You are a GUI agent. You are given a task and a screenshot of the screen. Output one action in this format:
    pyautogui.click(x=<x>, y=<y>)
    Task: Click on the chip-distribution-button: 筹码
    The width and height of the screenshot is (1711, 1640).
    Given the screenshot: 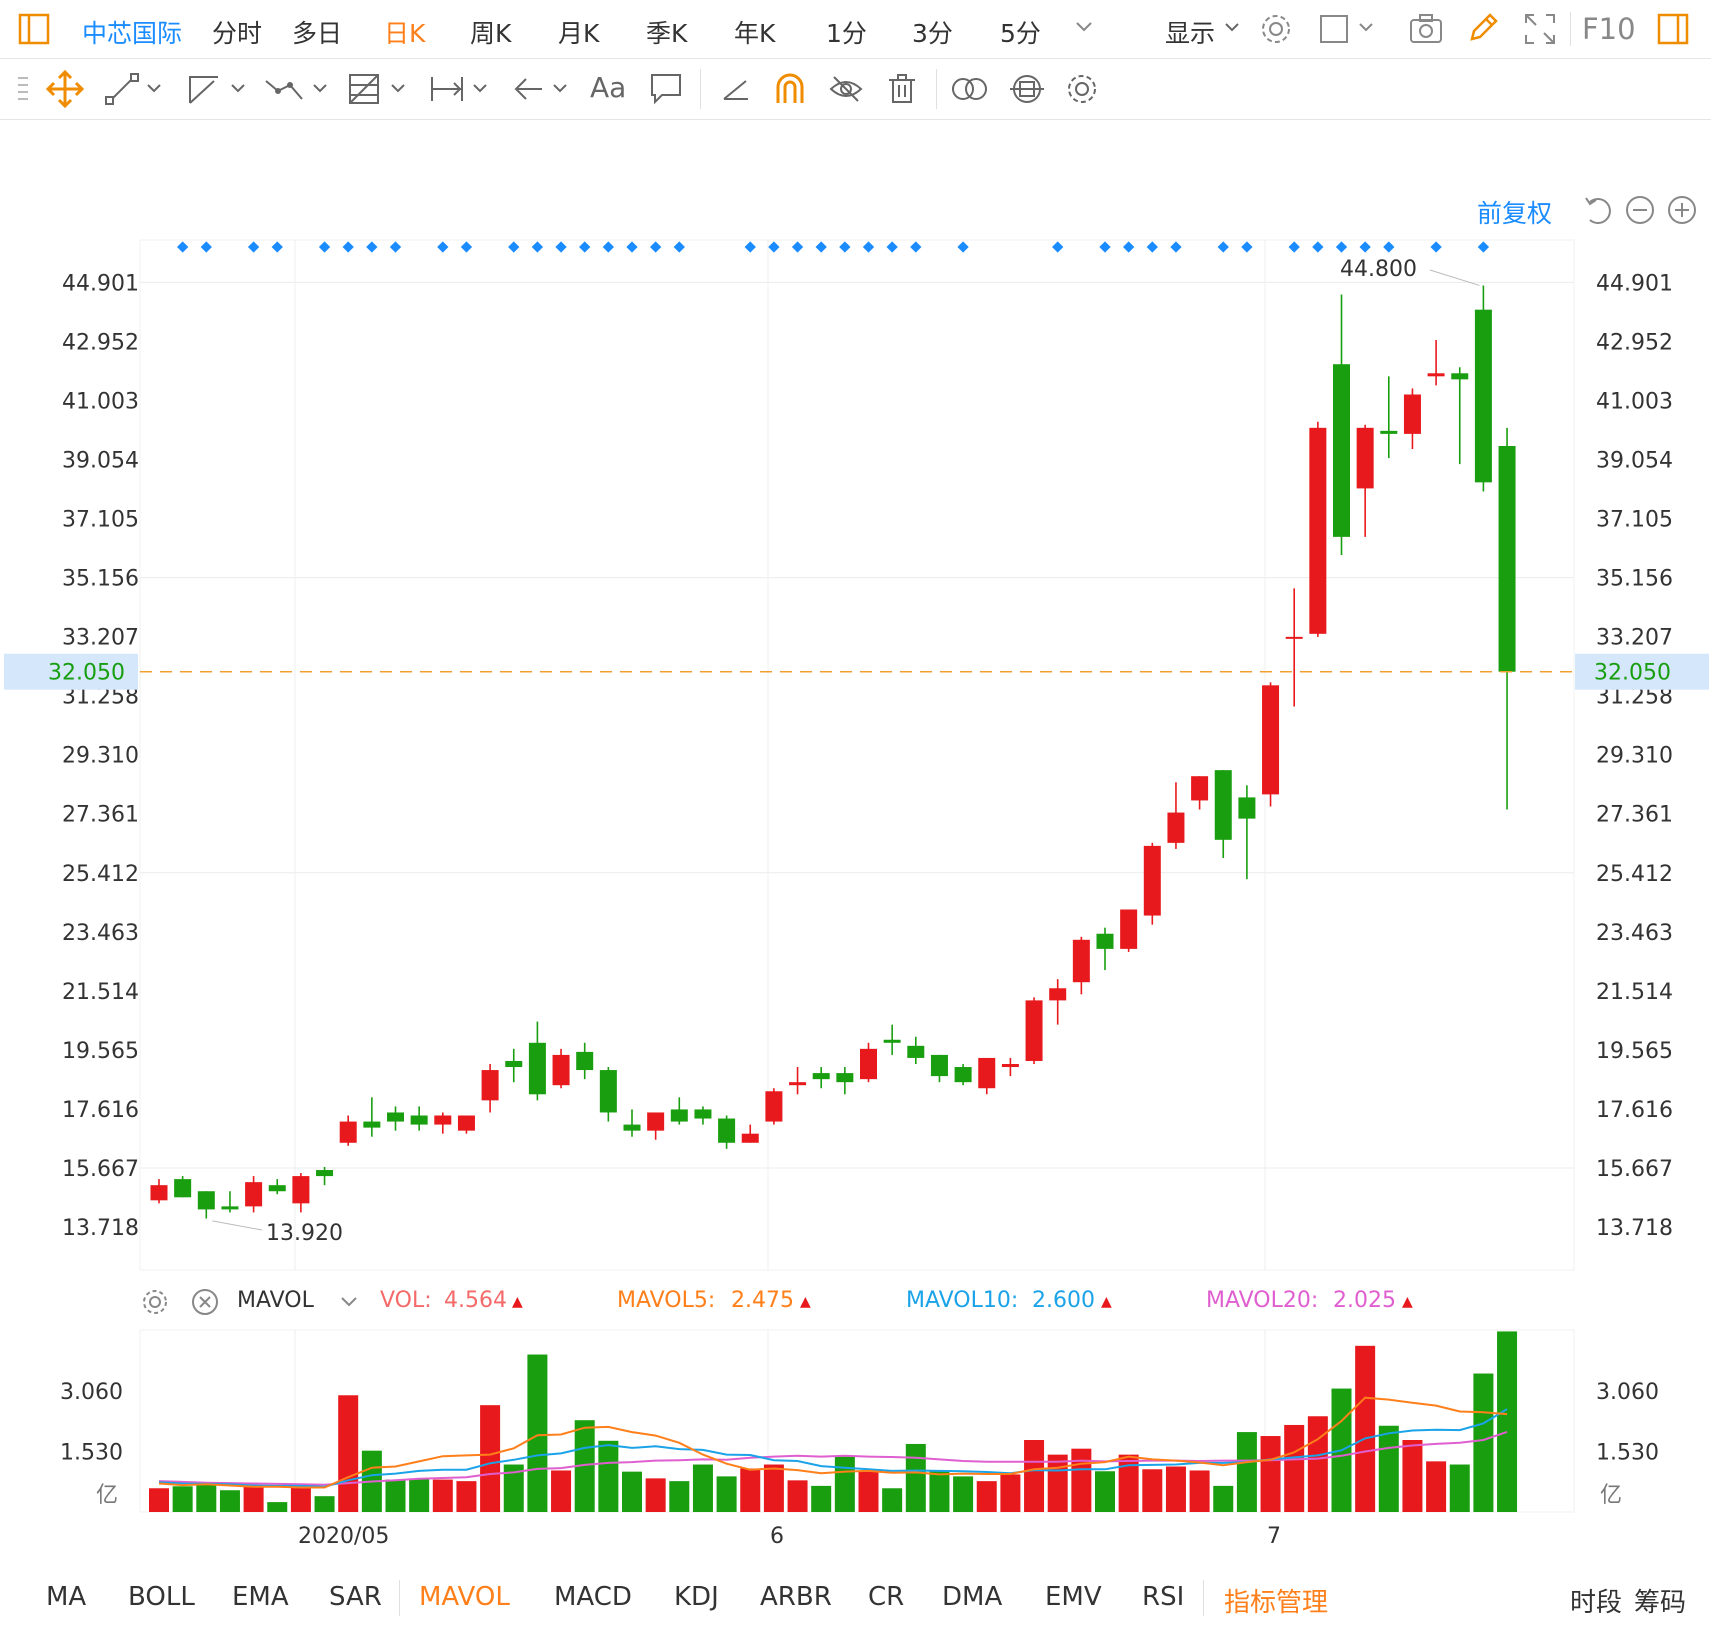 What is the action you would take?
    pyautogui.click(x=1660, y=1603)
    